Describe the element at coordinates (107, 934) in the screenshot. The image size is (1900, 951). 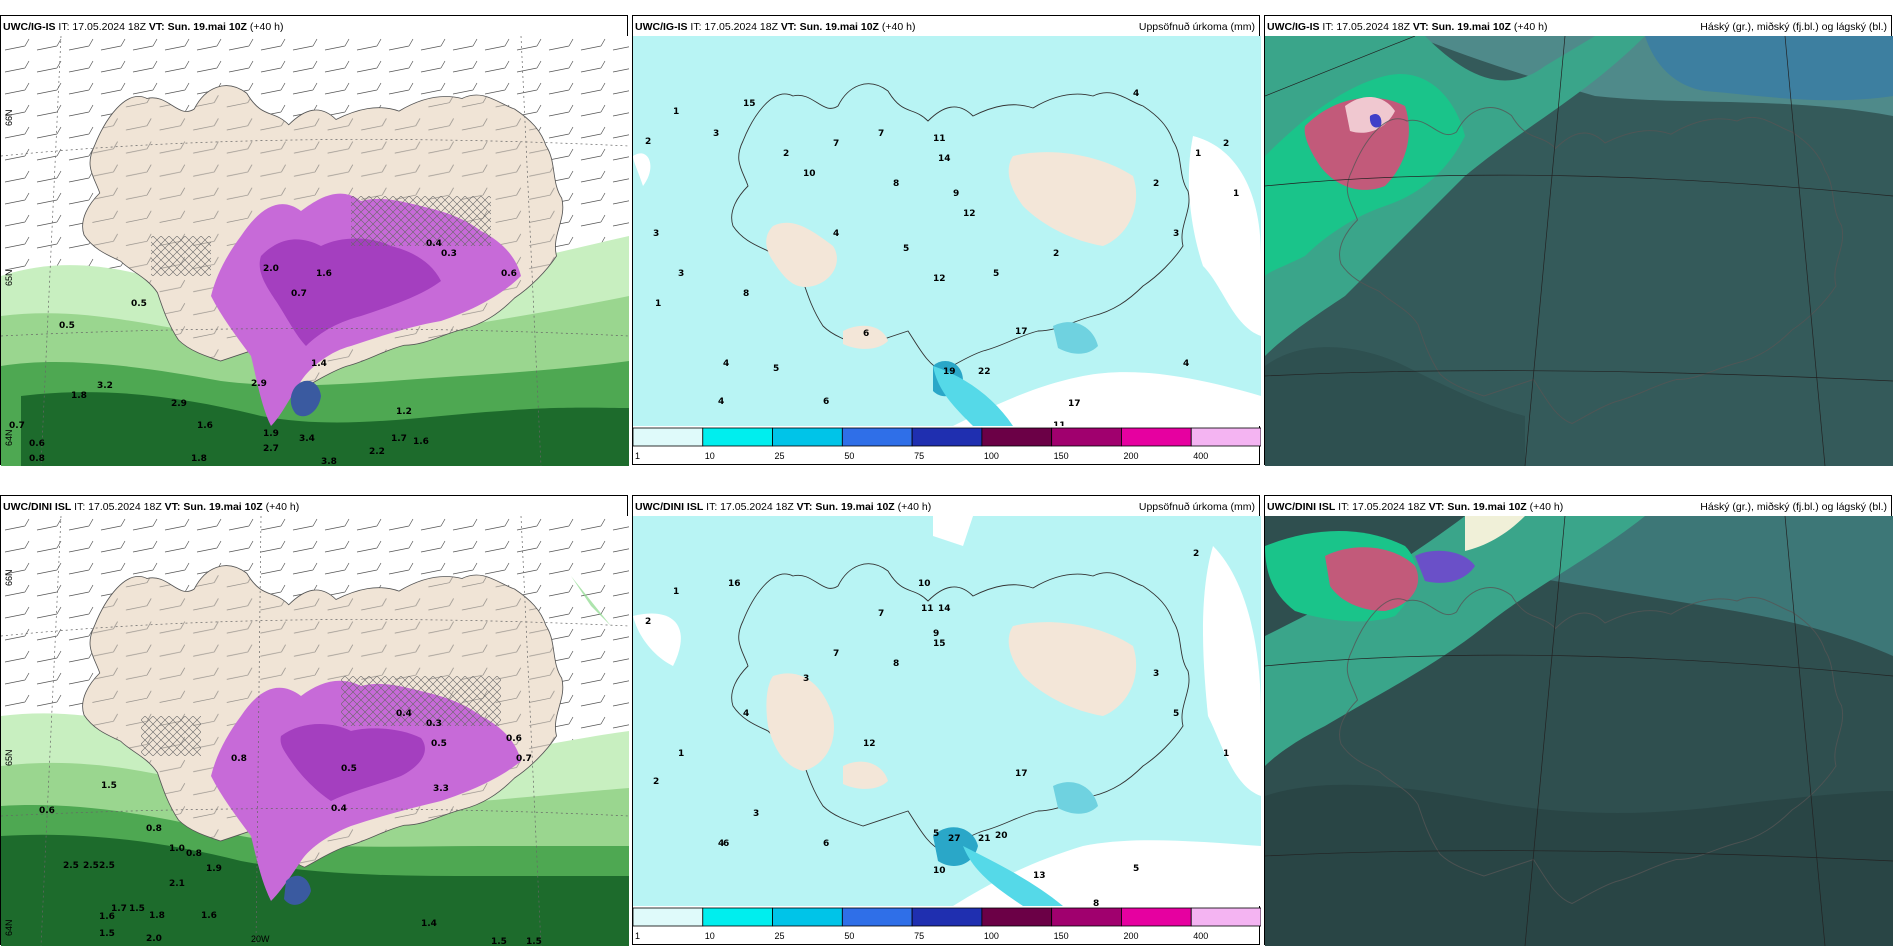
I see `value-label: 1.5` at that location.